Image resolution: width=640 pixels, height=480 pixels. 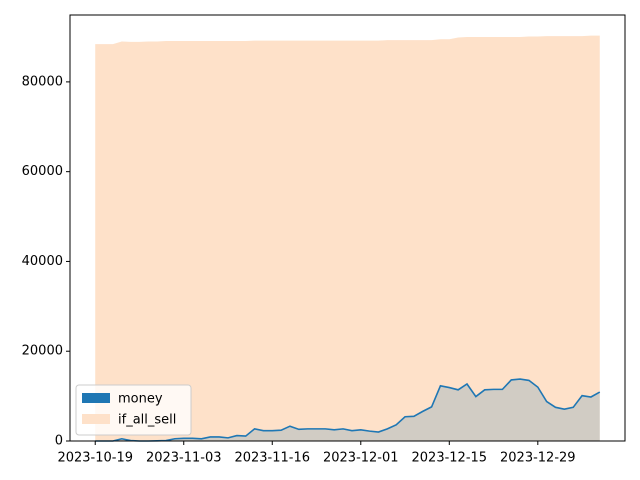 What do you see at coordinates (42, 261) in the screenshot?
I see `y-tick-label: 40000` at bounding box center [42, 261].